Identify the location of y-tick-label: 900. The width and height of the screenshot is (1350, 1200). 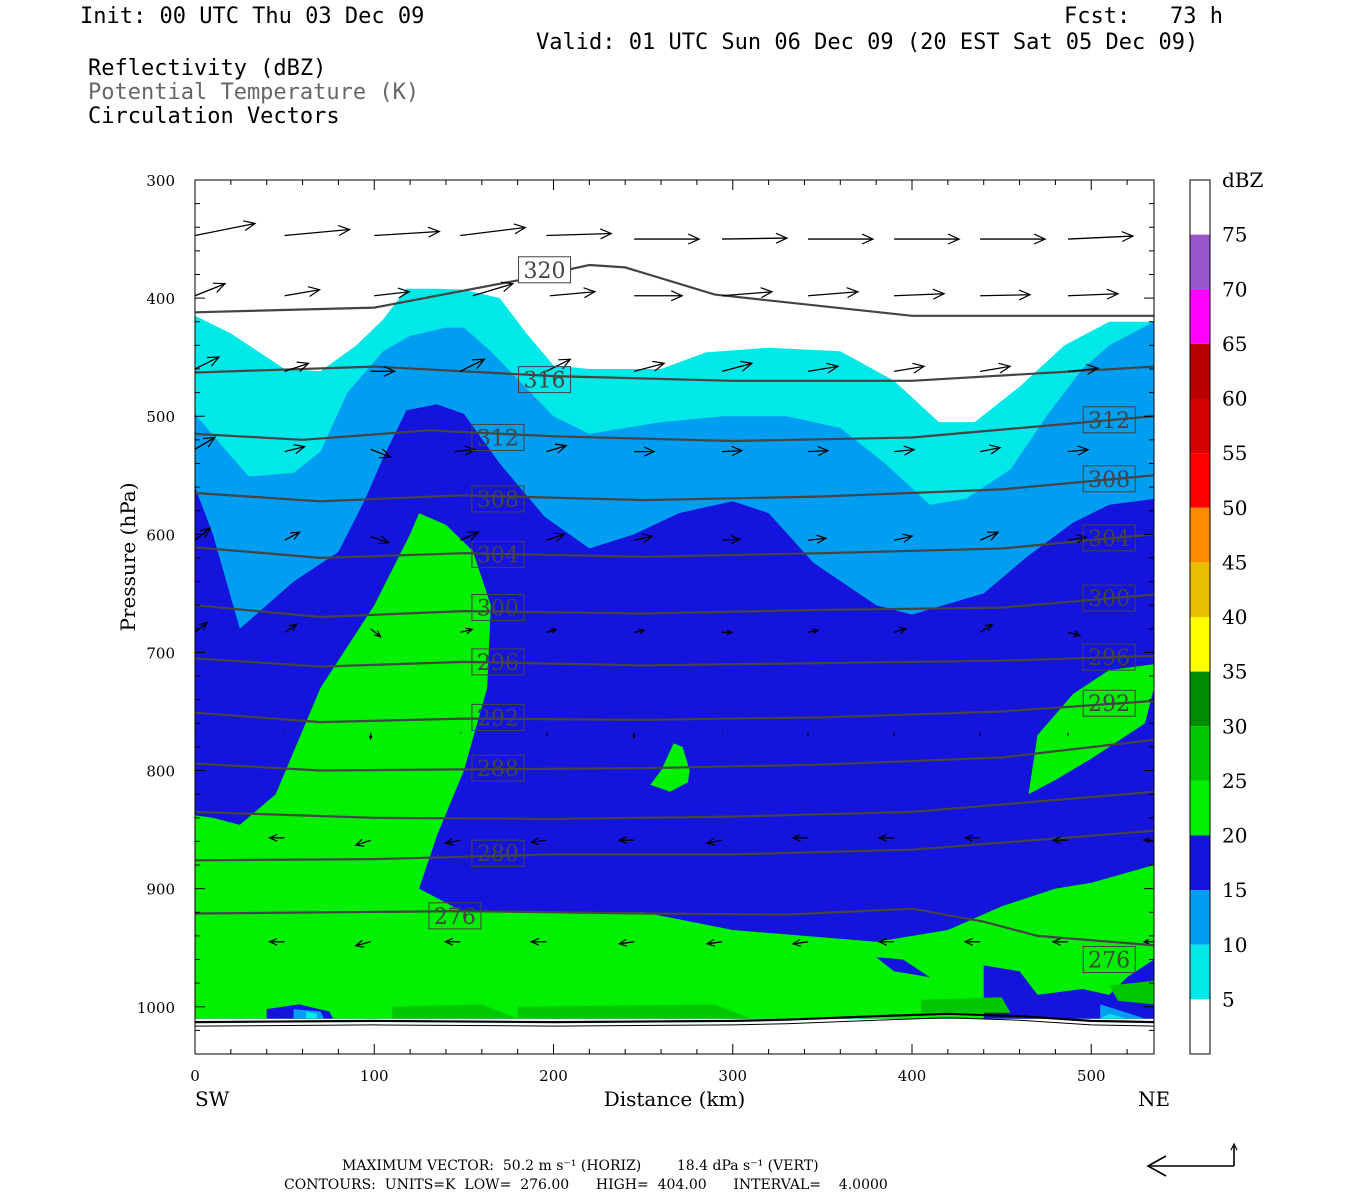
(160, 890).